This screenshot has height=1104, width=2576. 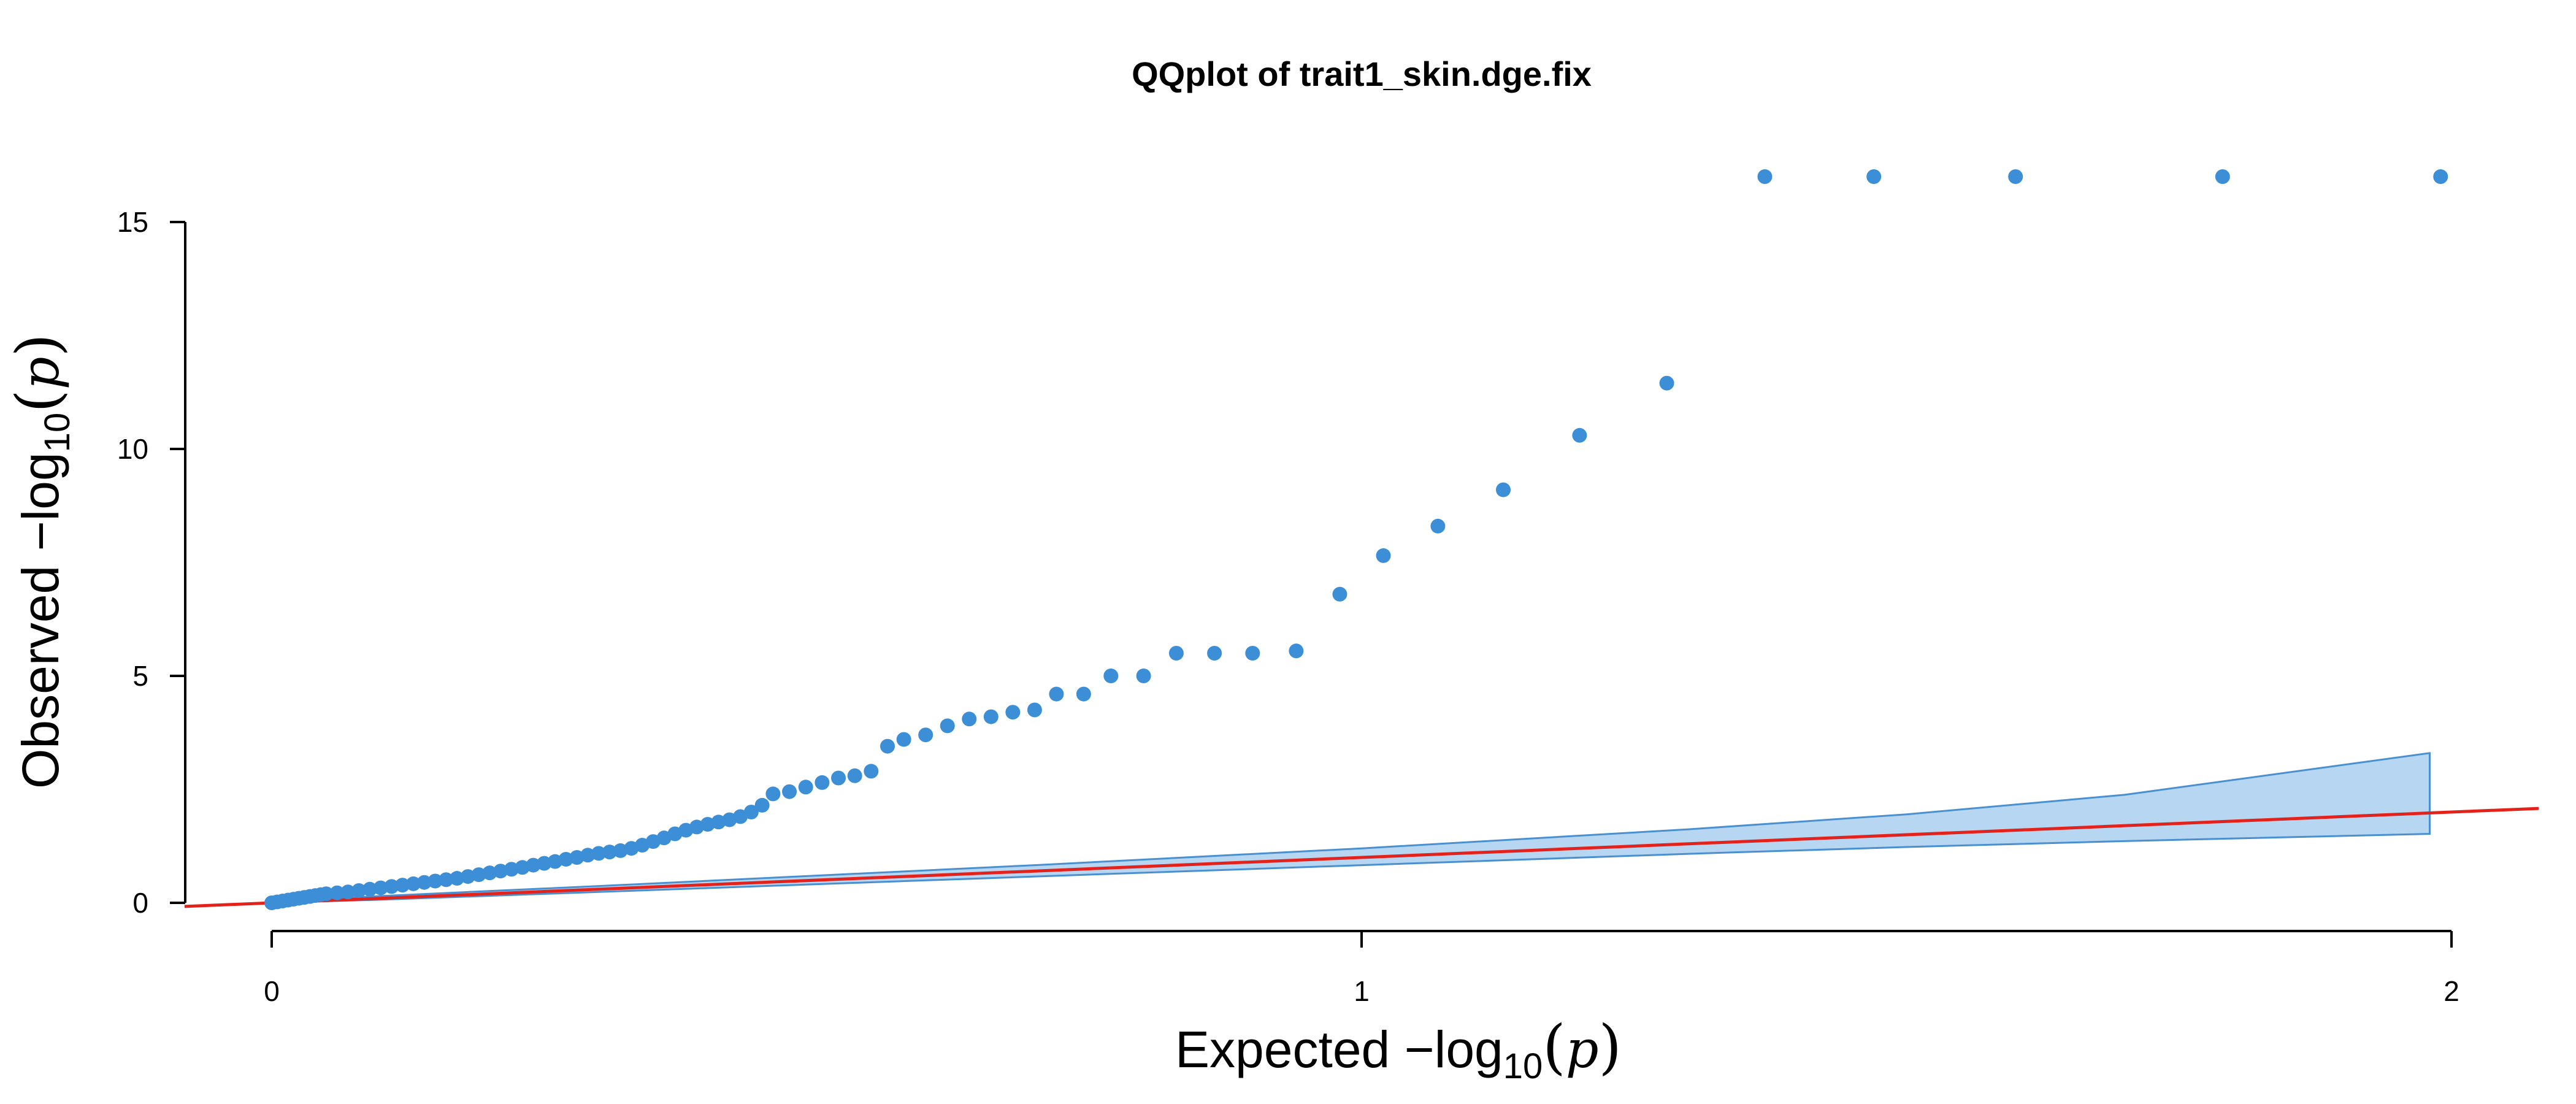 I want to click on reference-line, so click(x=1361, y=857).